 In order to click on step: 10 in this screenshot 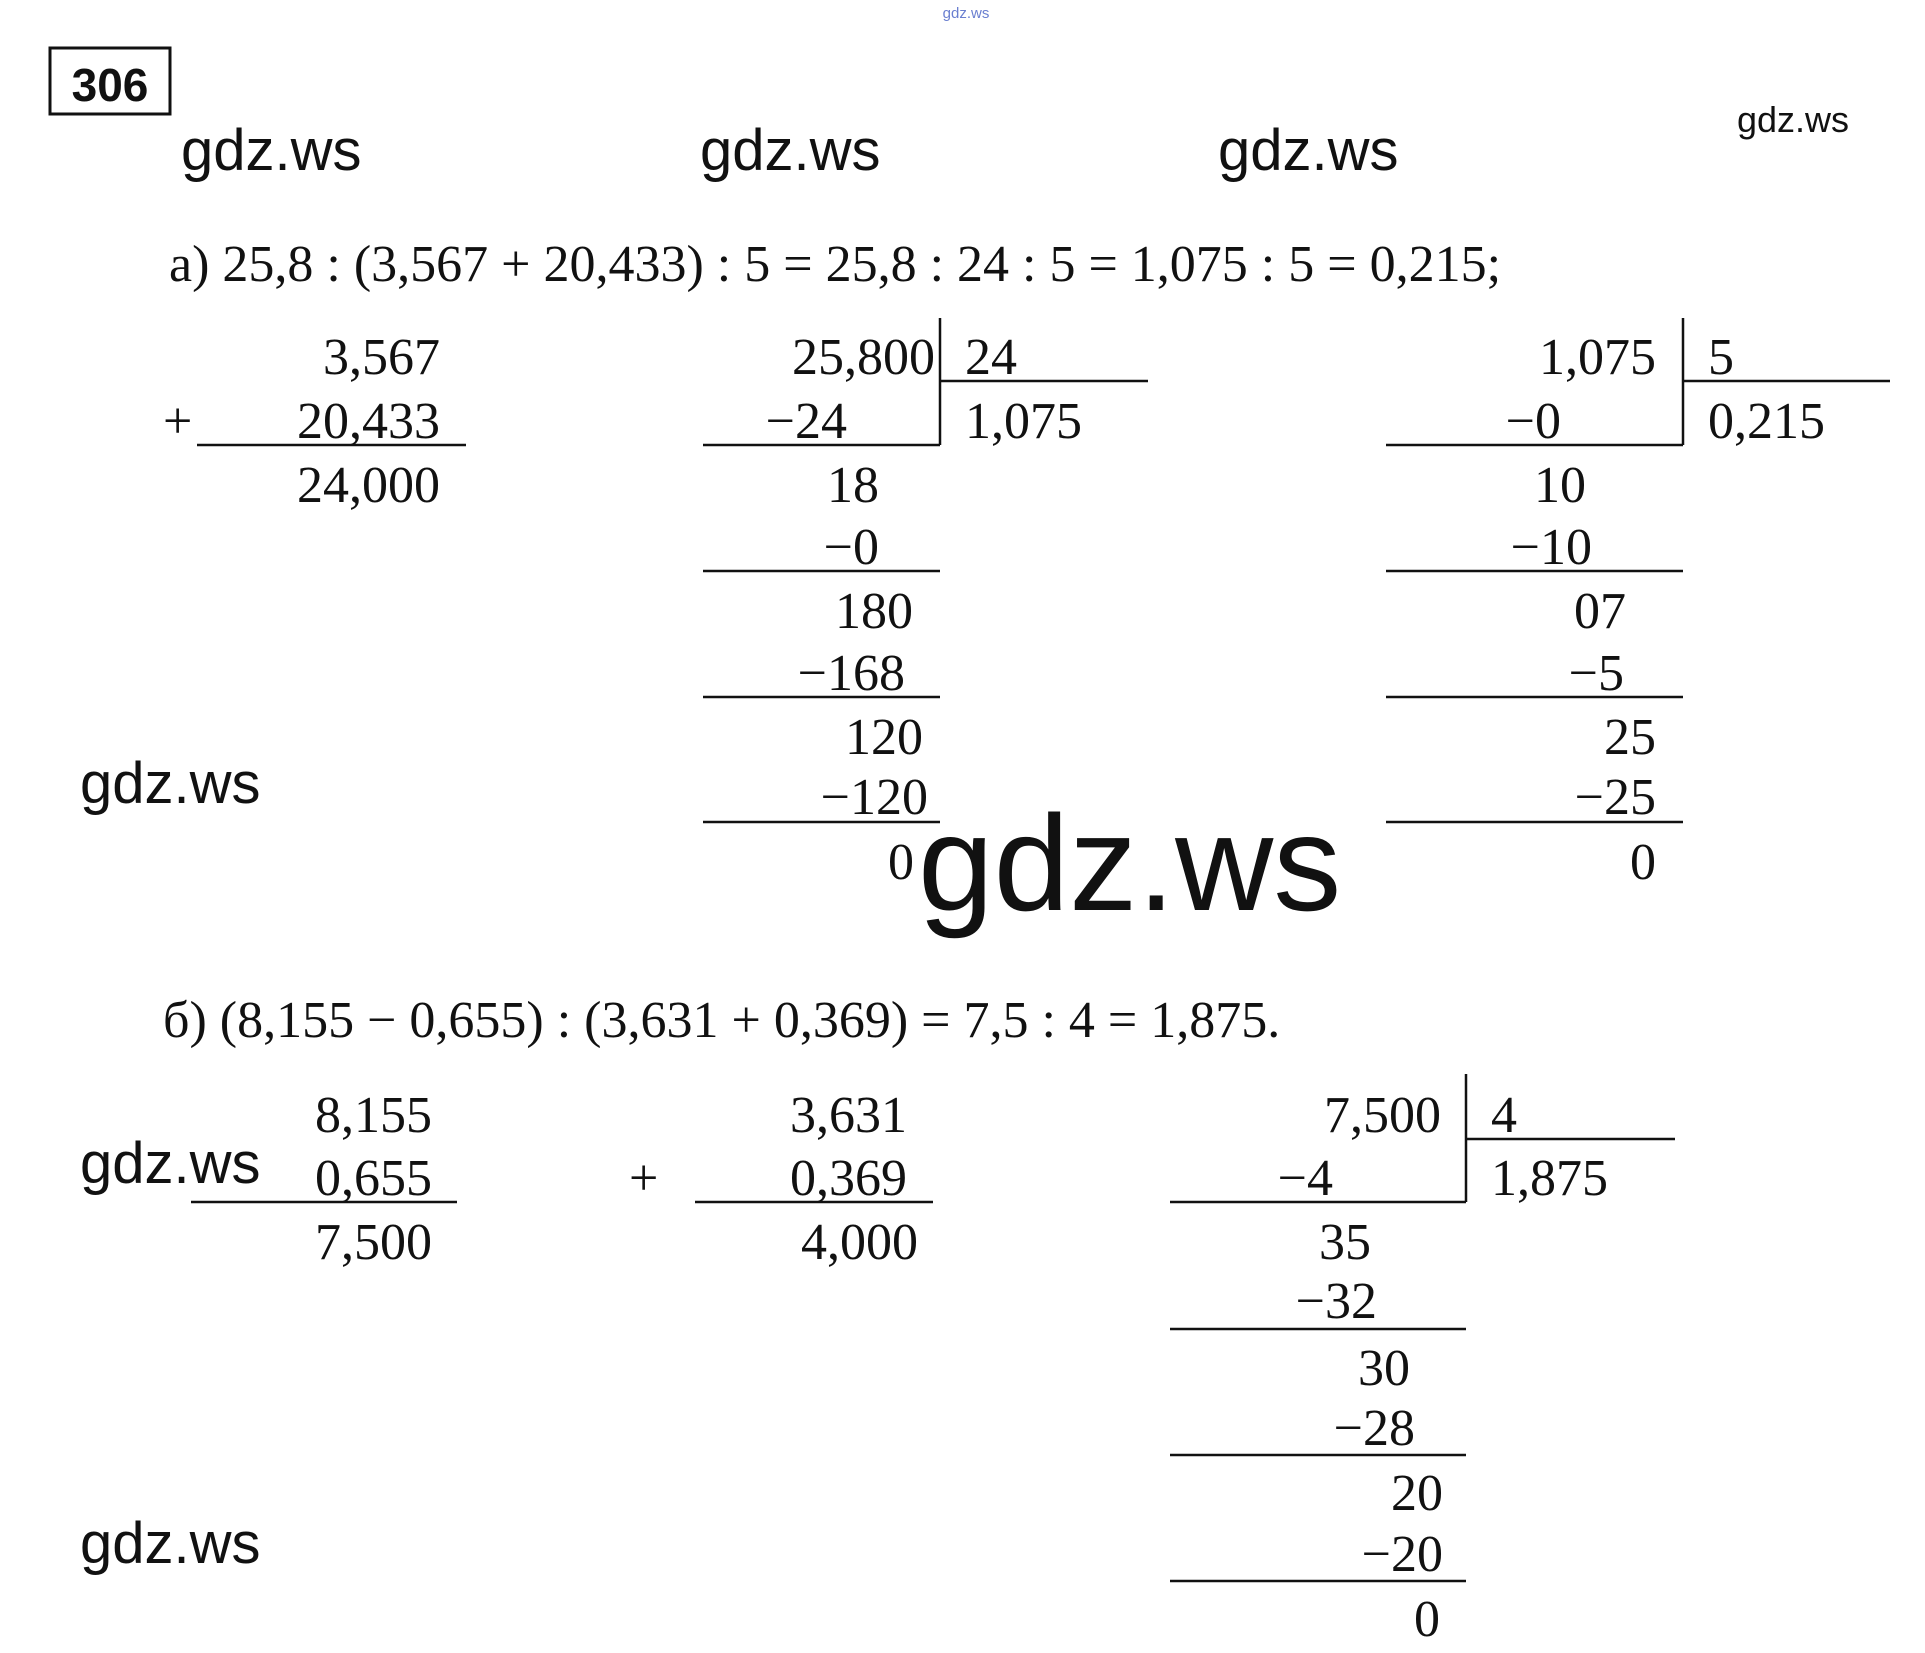, I will do `click(1560, 485)`.